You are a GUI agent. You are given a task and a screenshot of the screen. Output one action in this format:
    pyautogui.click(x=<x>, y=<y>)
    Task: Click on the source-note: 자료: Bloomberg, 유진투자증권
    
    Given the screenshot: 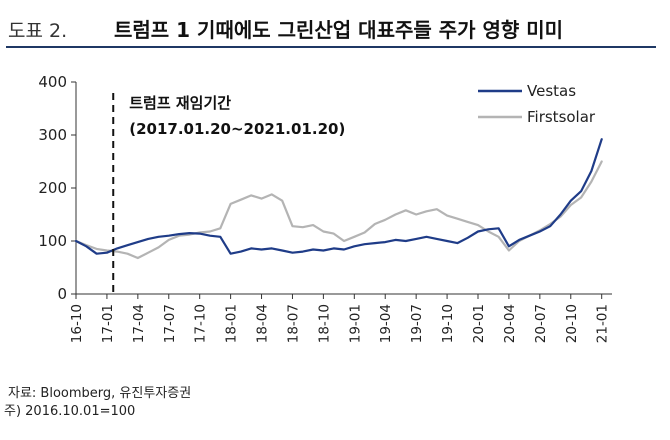 What is the action you would take?
    pyautogui.click(x=100, y=393)
    